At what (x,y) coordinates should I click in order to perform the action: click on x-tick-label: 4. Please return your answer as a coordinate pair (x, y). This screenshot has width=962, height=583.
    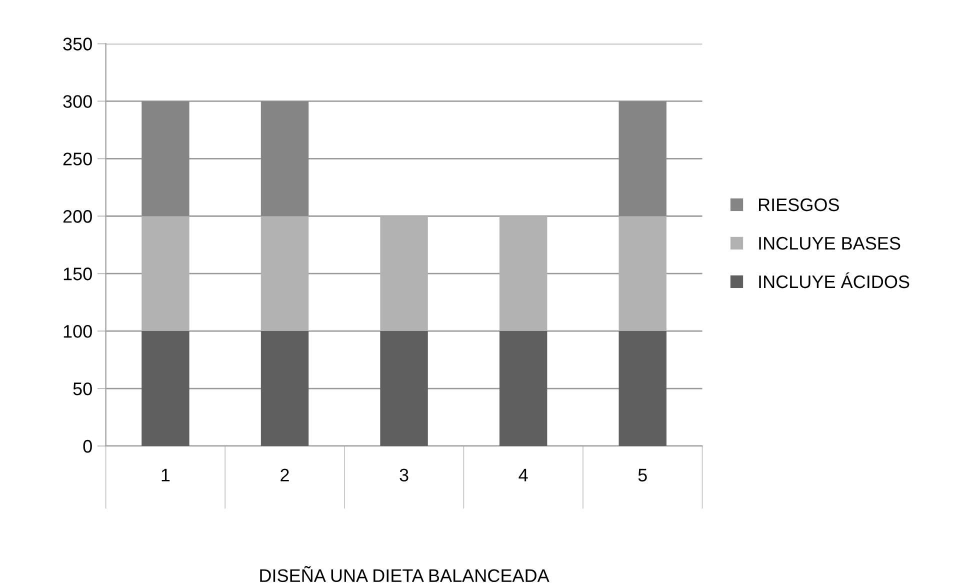
    Looking at the image, I should click on (523, 475).